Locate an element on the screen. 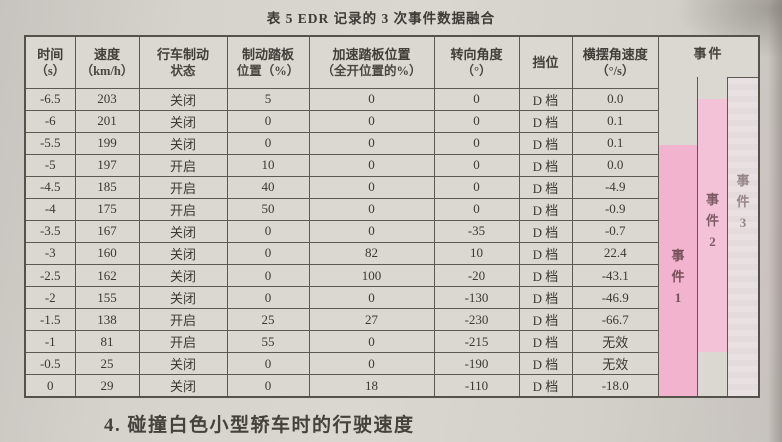 Image resolution: width=782 pixels, height=442 pixels. table-cell: 29 is located at coordinates (107, 386).